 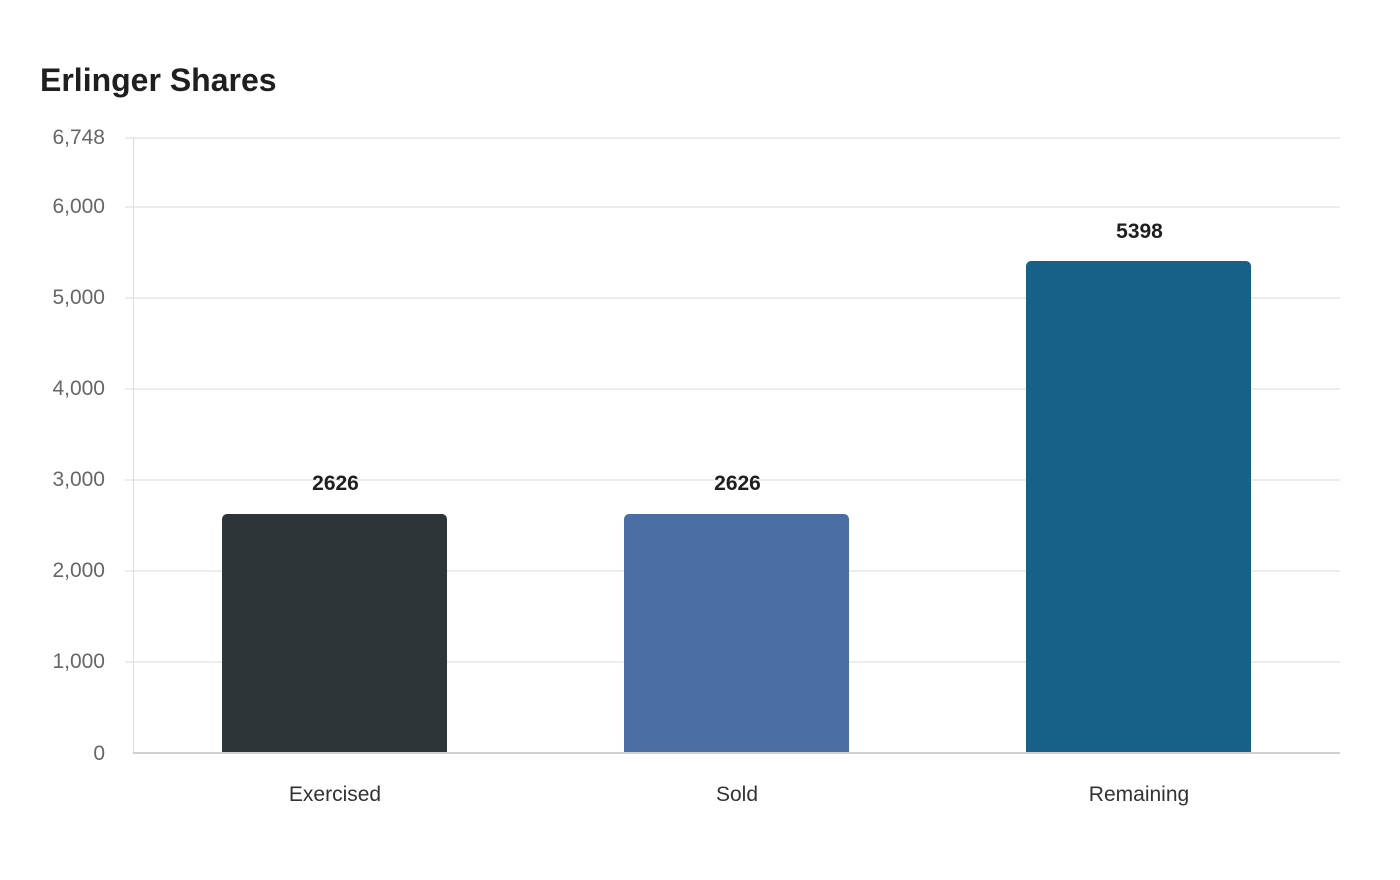 What do you see at coordinates (158, 80) in the screenshot?
I see `chart-title: Erlinger Shares` at bounding box center [158, 80].